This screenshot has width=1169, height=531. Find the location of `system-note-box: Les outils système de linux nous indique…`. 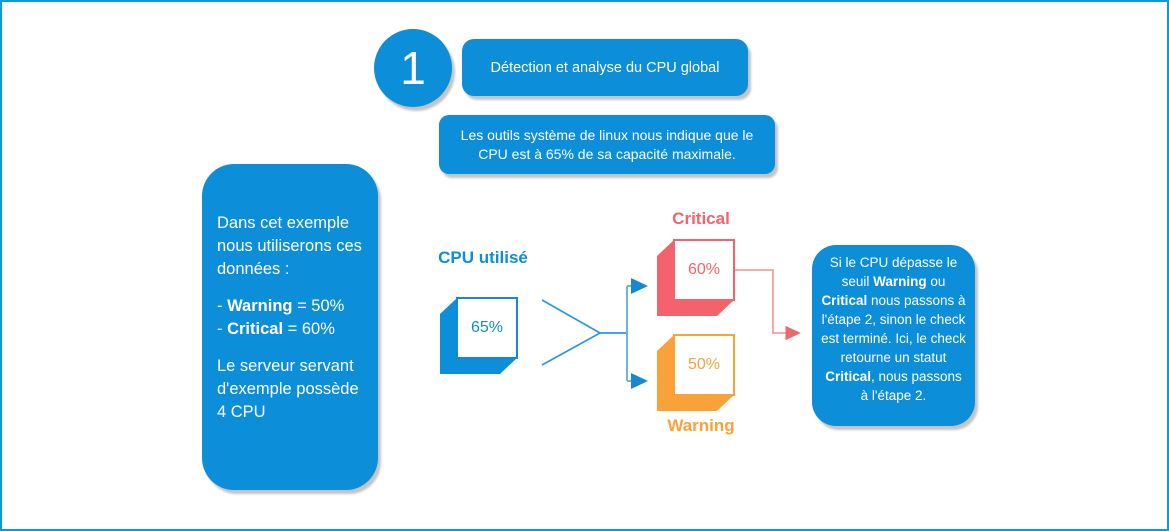

system-note-box: Les outils système de linux nous indique… is located at coordinates (607, 144).